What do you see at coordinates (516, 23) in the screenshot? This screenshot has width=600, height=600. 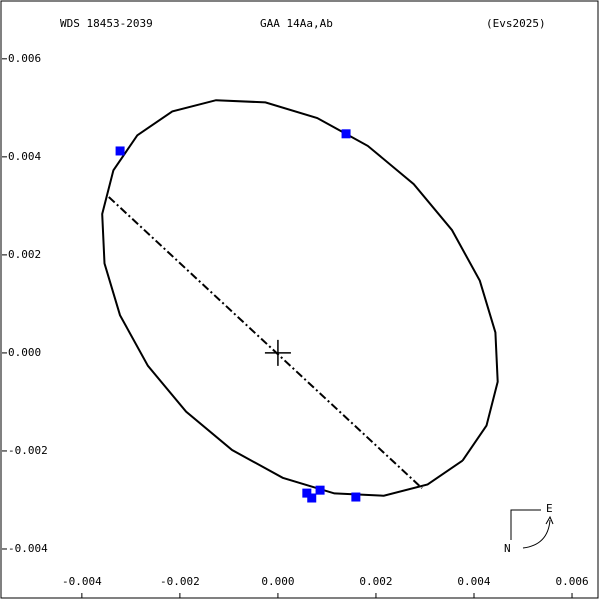 I see `reference: (Evs2025)` at bounding box center [516, 23].